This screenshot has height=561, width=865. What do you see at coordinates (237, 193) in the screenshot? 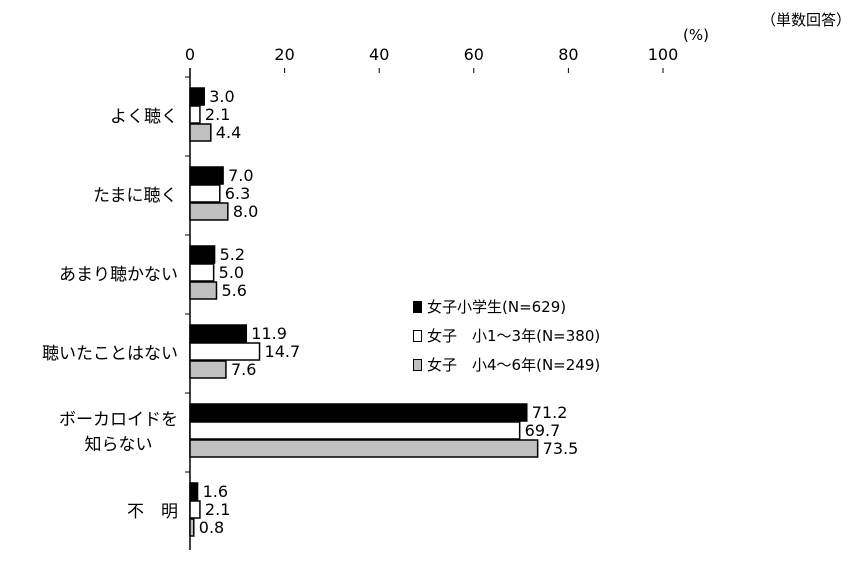
I see `data-label: 6.3` at bounding box center [237, 193].